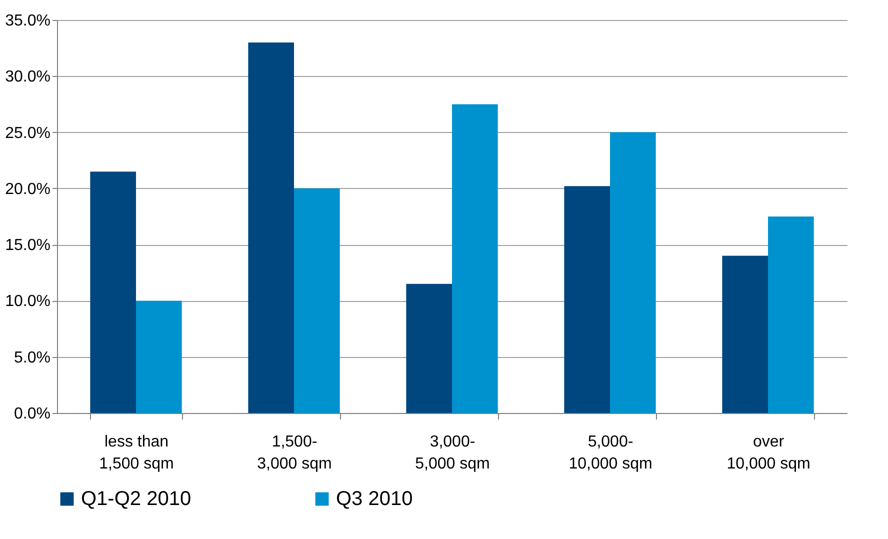 This screenshot has width=888, height=539. What do you see at coordinates (27, 133) in the screenshot?
I see `y-tick-label: 25.0%` at bounding box center [27, 133].